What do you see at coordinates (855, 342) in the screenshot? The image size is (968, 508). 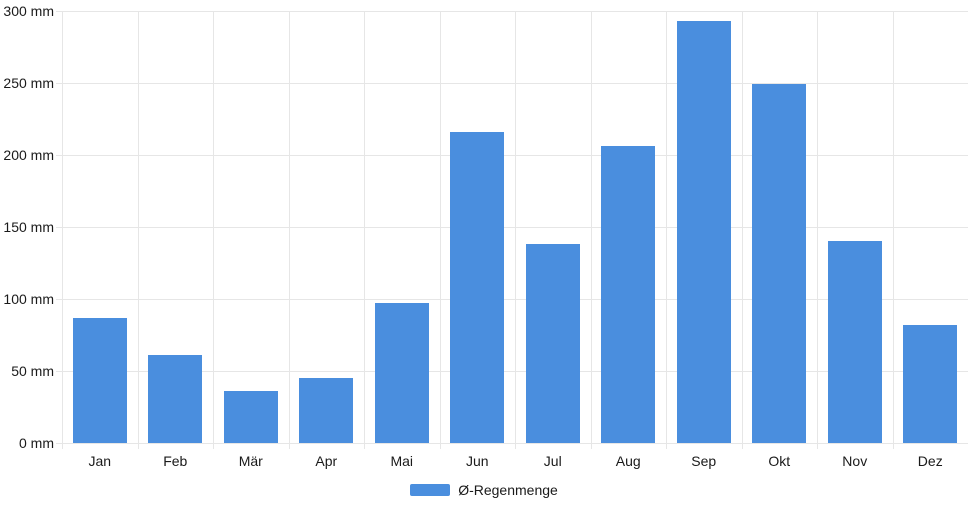 I see `bar-nov` at bounding box center [855, 342].